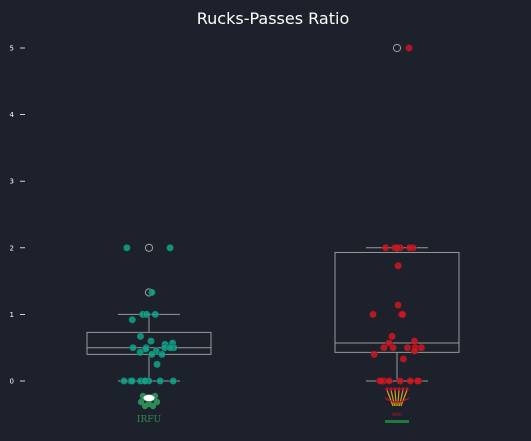 This screenshot has width=531, height=441. What do you see at coordinates (273, 18) in the screenshot?
I see `chart-title: Rucks-Passes Ratio` at bounding box center [273, 18].